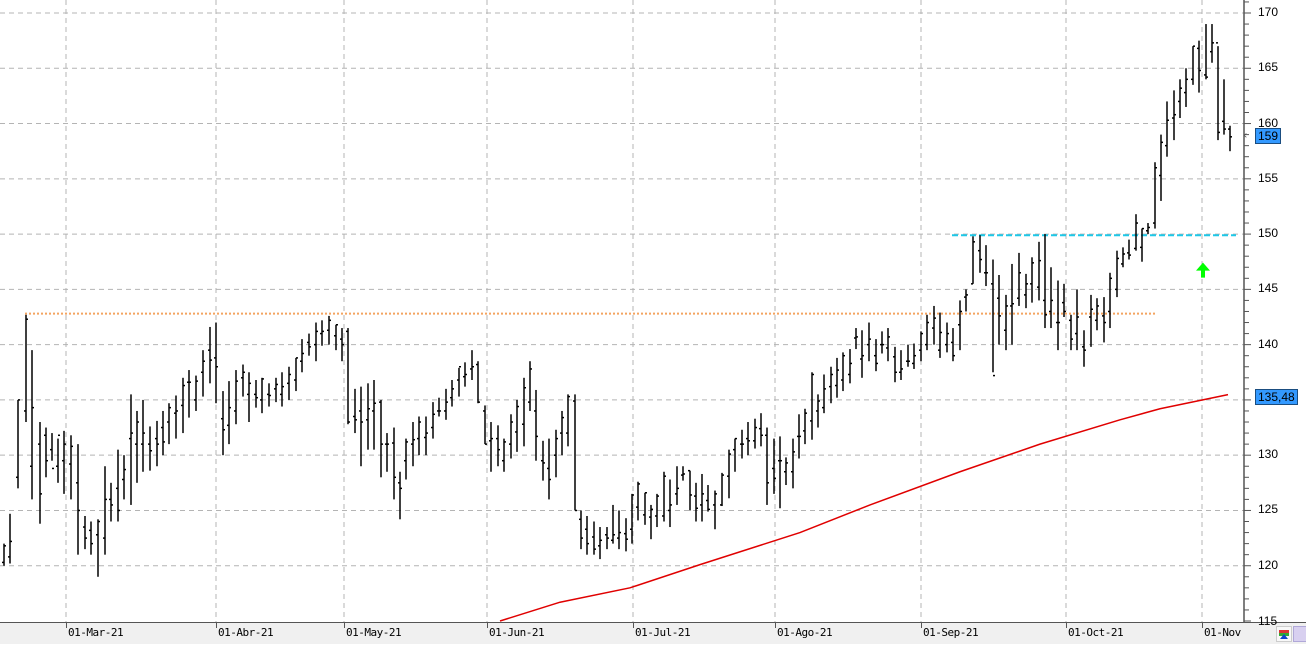 This screenshot has width=1306, height=646. What do you see at coordinates (1268, 343) in the screenshot?
I see `y-tick-label: 140` at bounding box center [1268, 343].